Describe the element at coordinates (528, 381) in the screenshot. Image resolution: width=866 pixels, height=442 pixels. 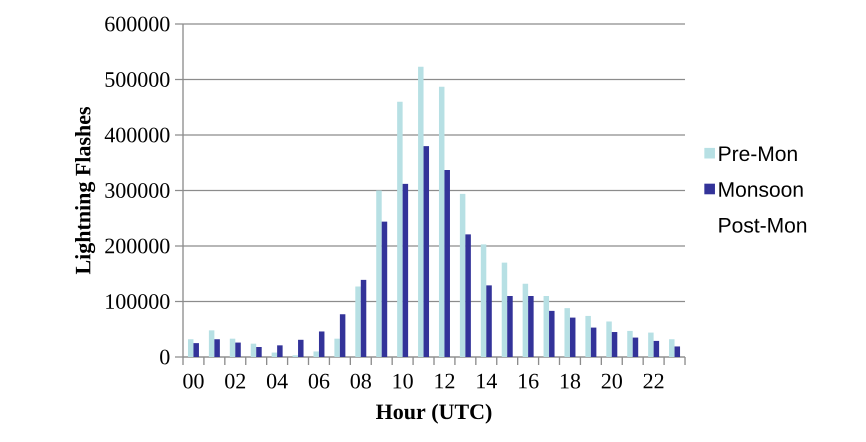
I see `x-tick-label: 16` at that location.